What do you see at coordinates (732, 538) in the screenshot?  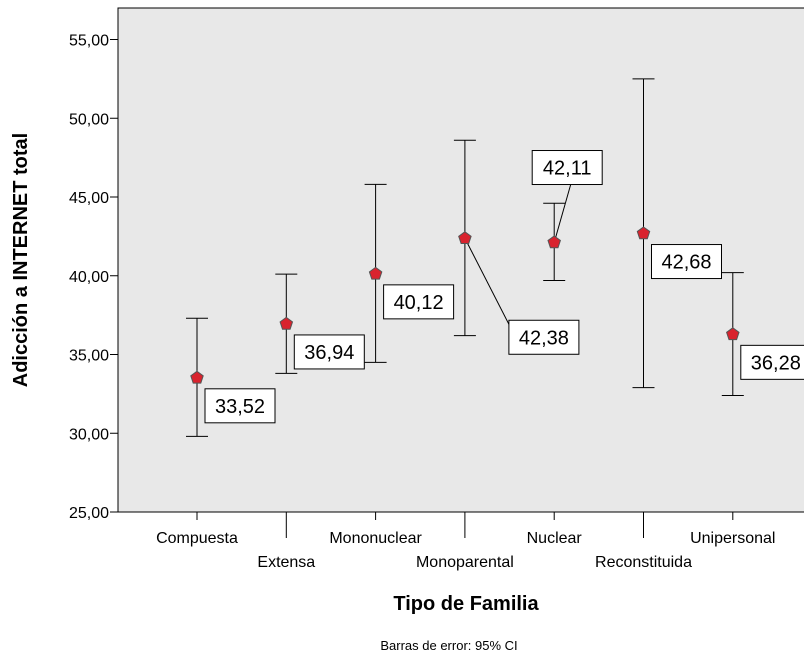 I see `x-category-label: Unipersonal` at bounding box center [732, 538].